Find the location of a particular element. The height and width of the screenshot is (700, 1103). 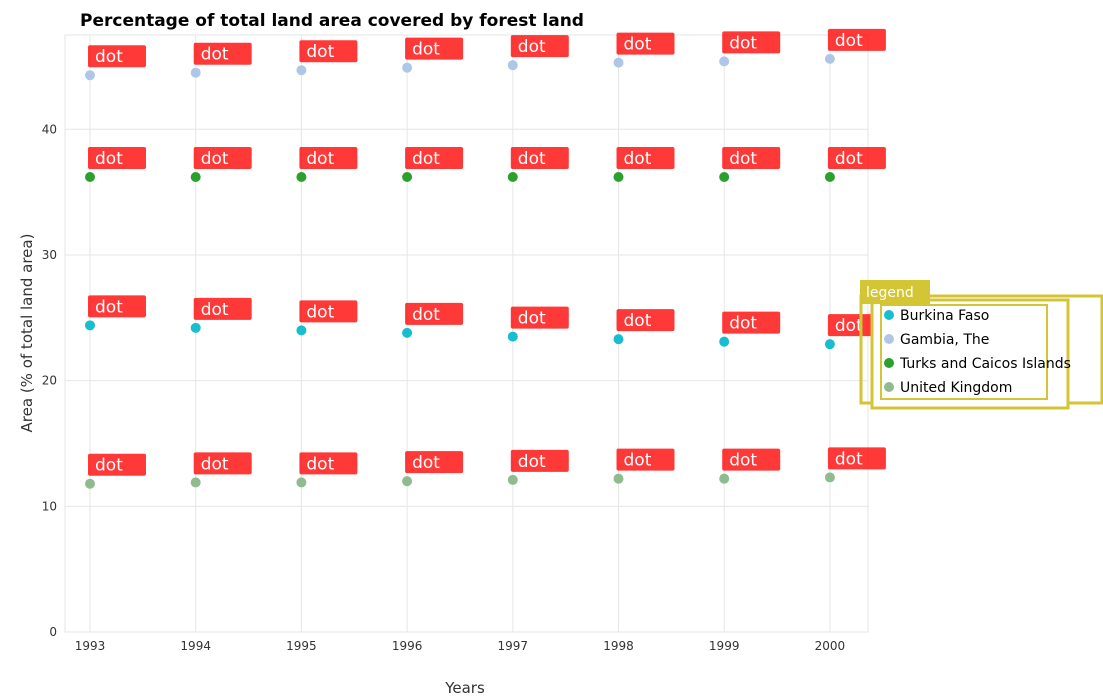

legend-title: legend is located at coordinates (890, 293).